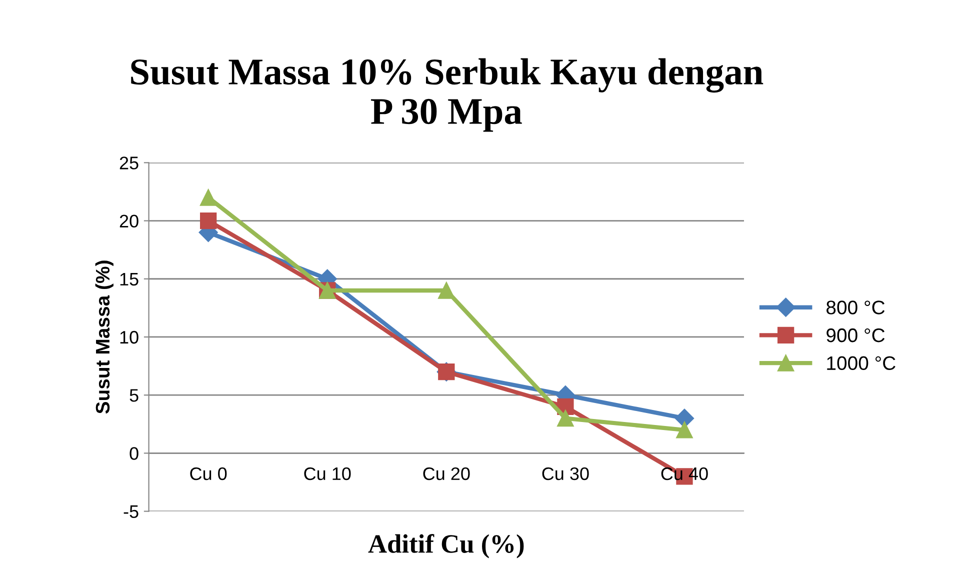  Describe the element at coordinates (131, 511) in the screenshot. I see `y-tick-label: -5` at that location.